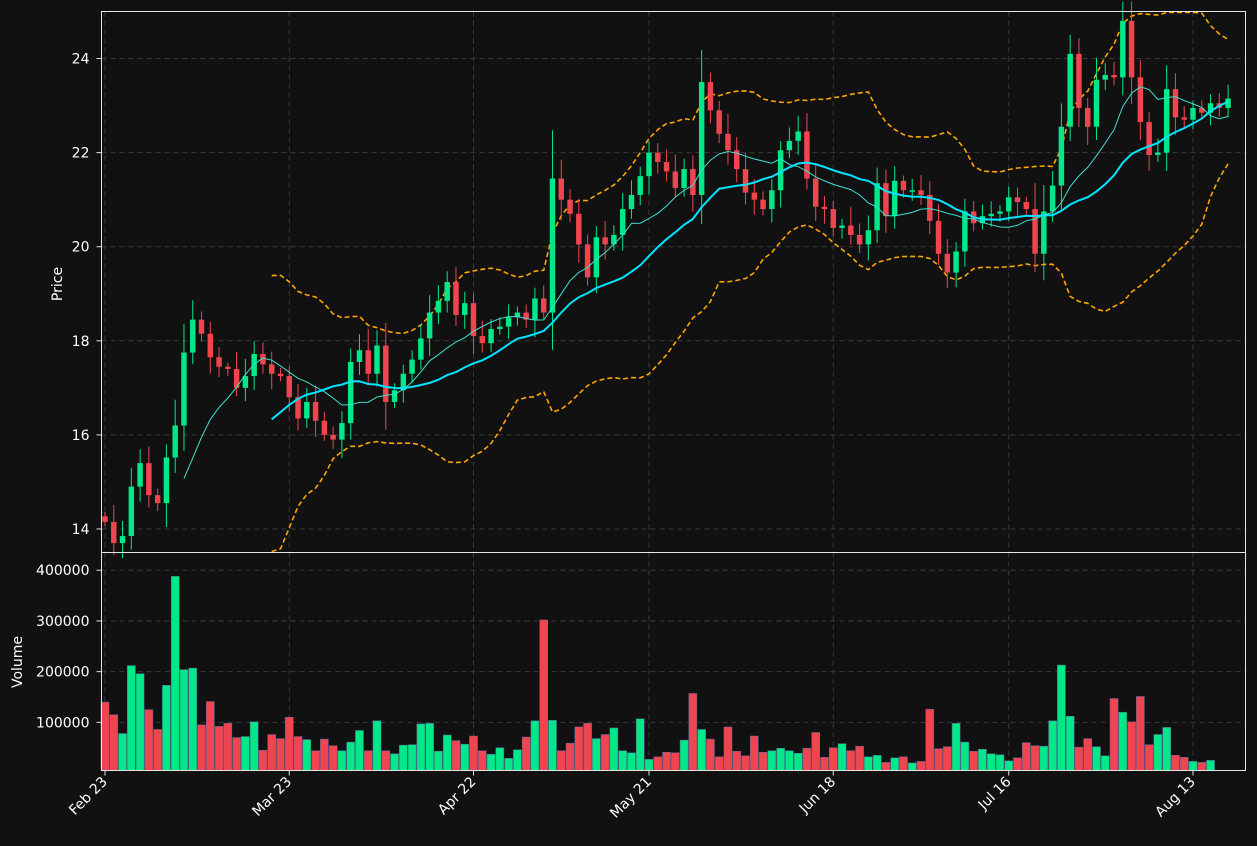  What do you see at coordinates (62, 673) in the screenshot?
I see `volume-tick-label: 200000` at bounding box center [62, 673].